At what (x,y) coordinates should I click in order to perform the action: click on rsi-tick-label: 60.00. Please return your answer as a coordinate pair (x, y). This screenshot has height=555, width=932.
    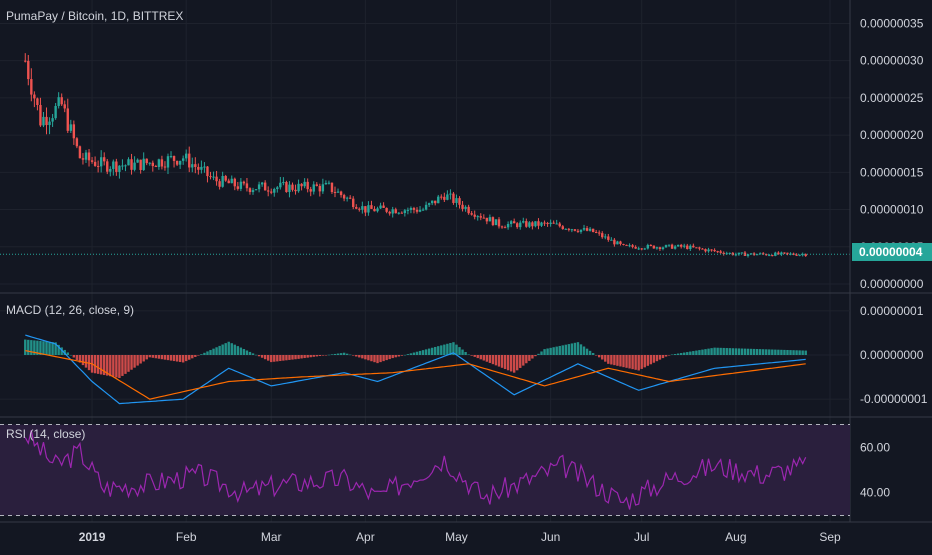
    Looking at the image, I should click on (875, 447).